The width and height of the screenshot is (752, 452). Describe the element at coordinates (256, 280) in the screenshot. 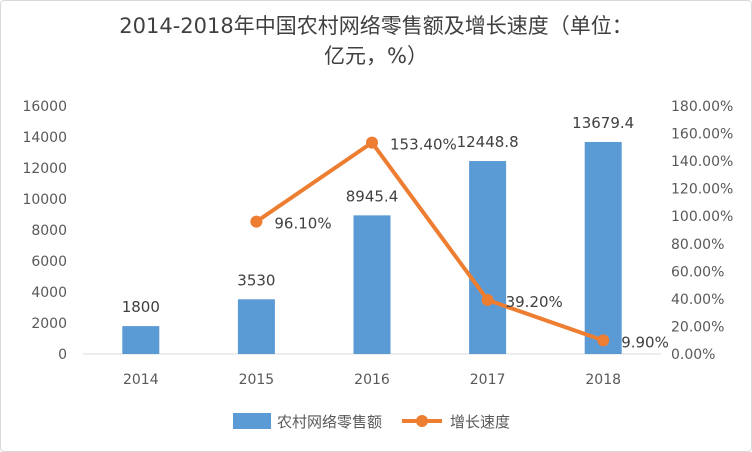

I see `bar-value-label: 3530` at that location.